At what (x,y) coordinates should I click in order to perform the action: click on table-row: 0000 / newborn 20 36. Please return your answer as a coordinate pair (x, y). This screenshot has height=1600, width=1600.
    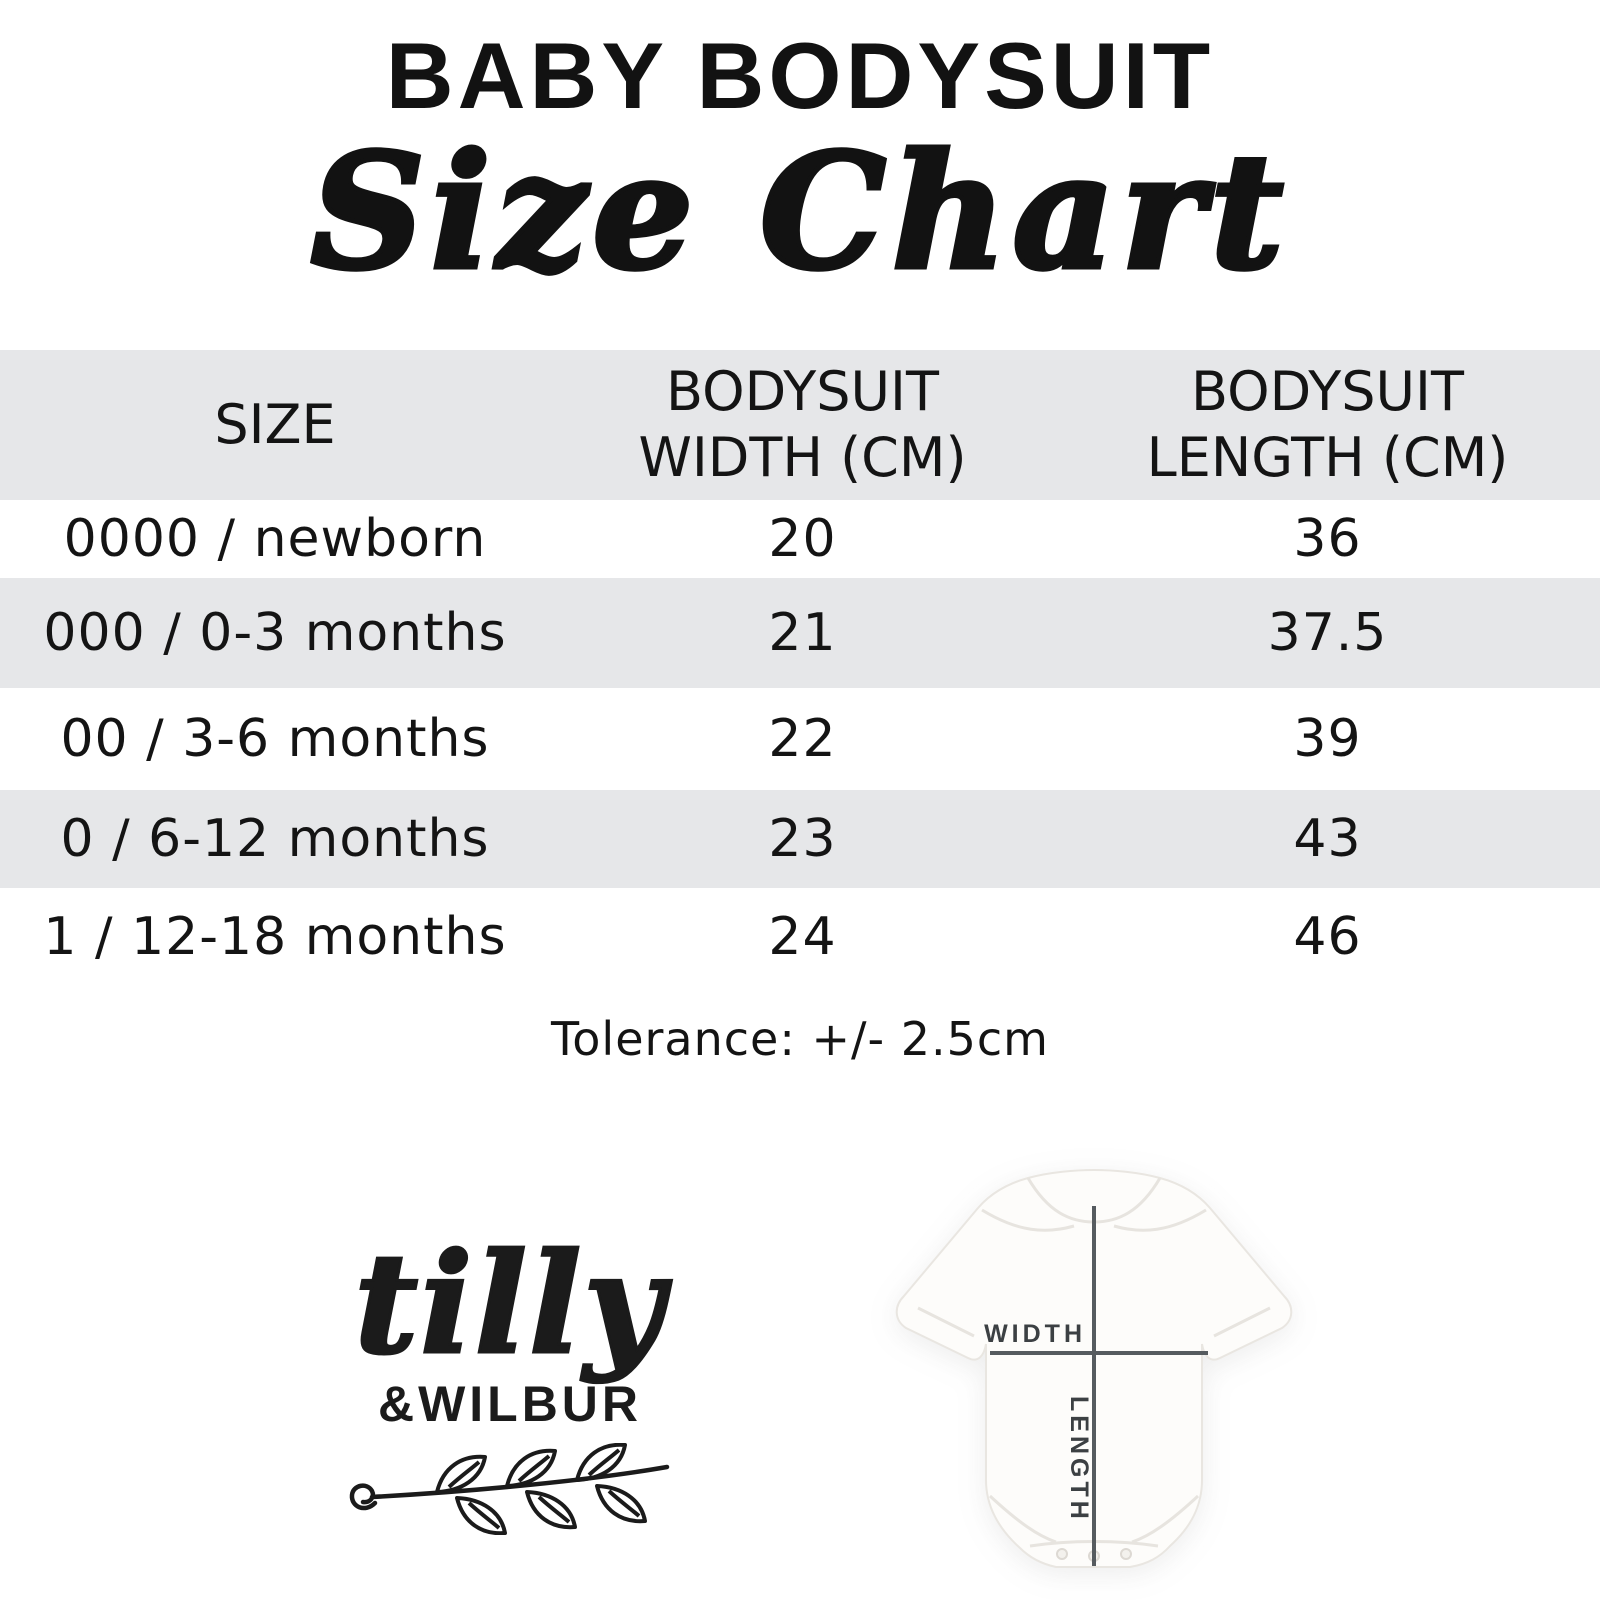
    Looking at the image, I should click on (800, 539).